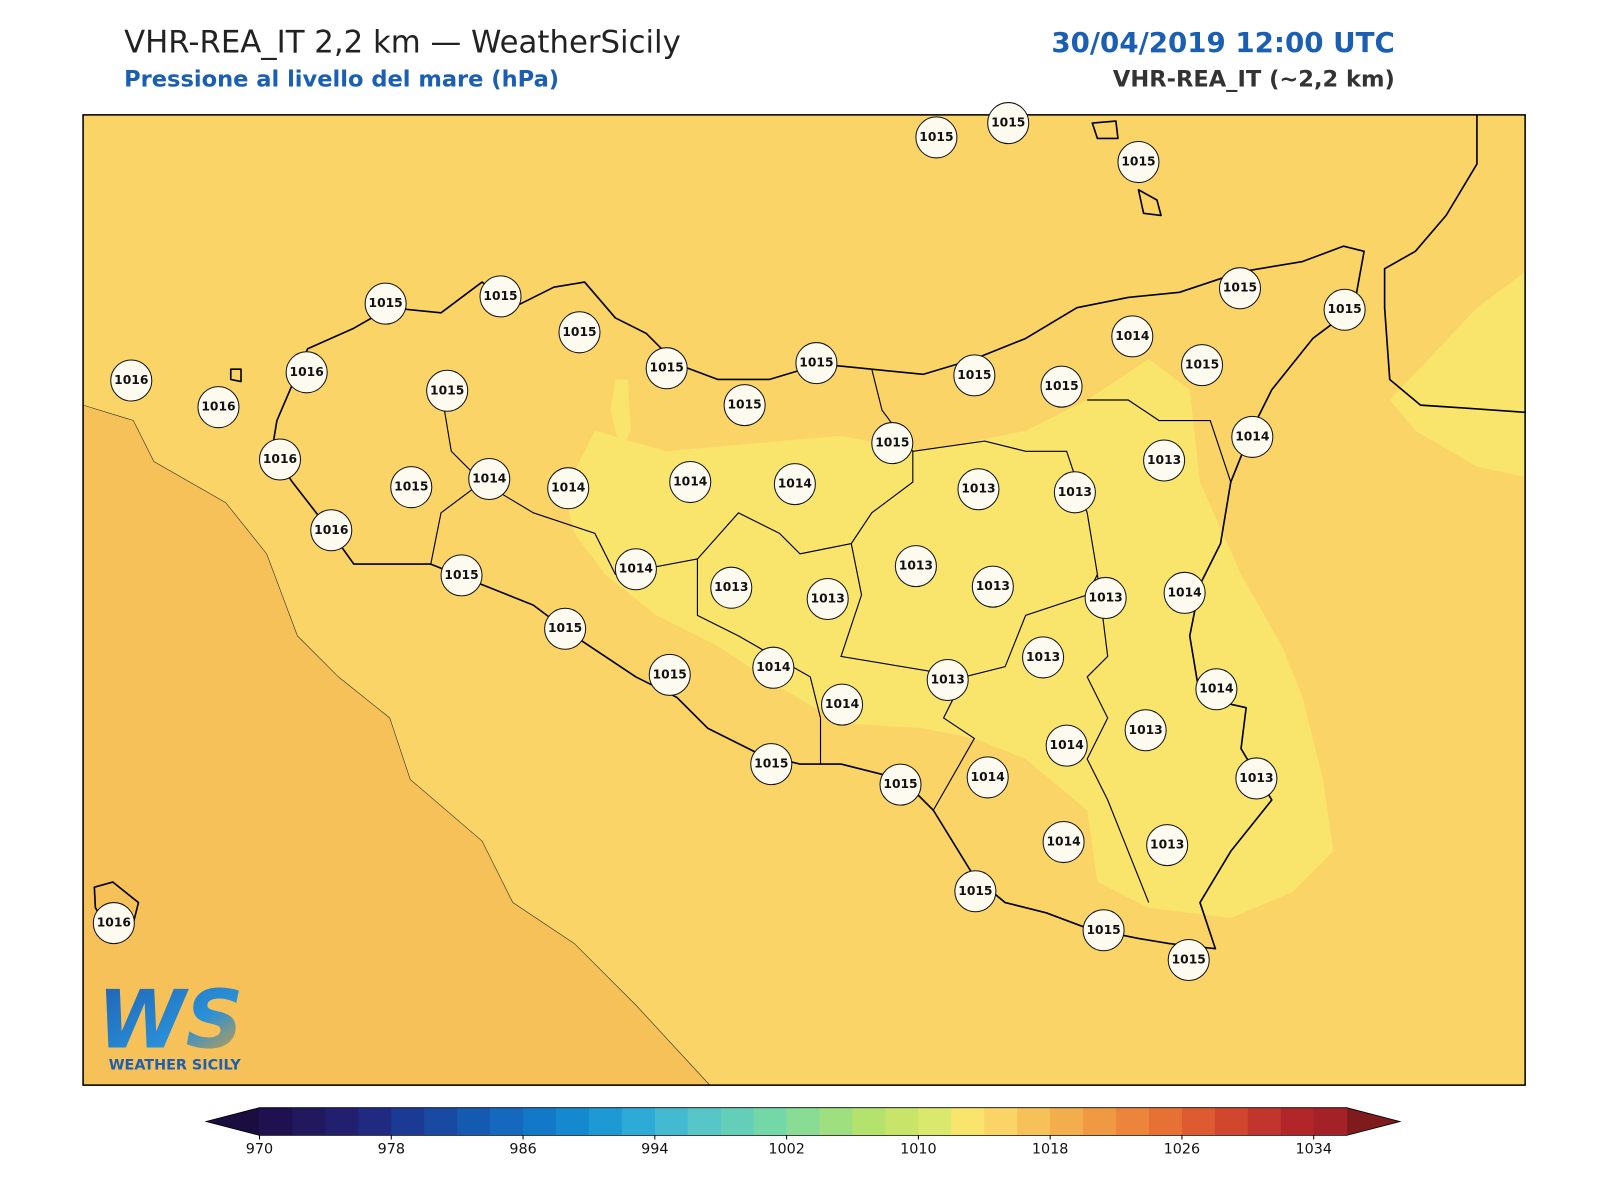  Describe the element at coordinates (341, 80) in the screenshot. I see `subtitle: Pressione al livello del mare (hPa)` at that location.